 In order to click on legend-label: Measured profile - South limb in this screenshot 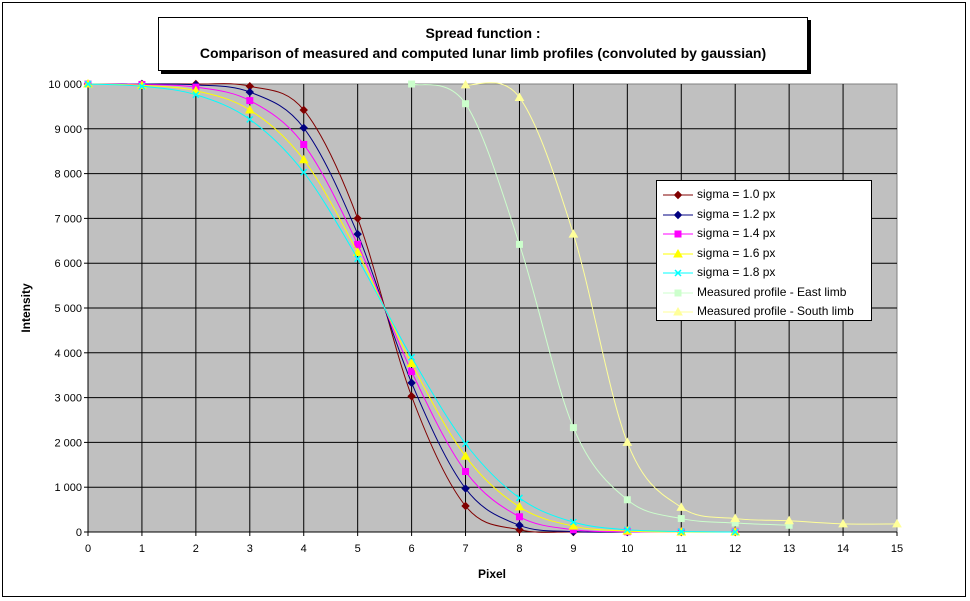, I will do `click(775, 311)`.